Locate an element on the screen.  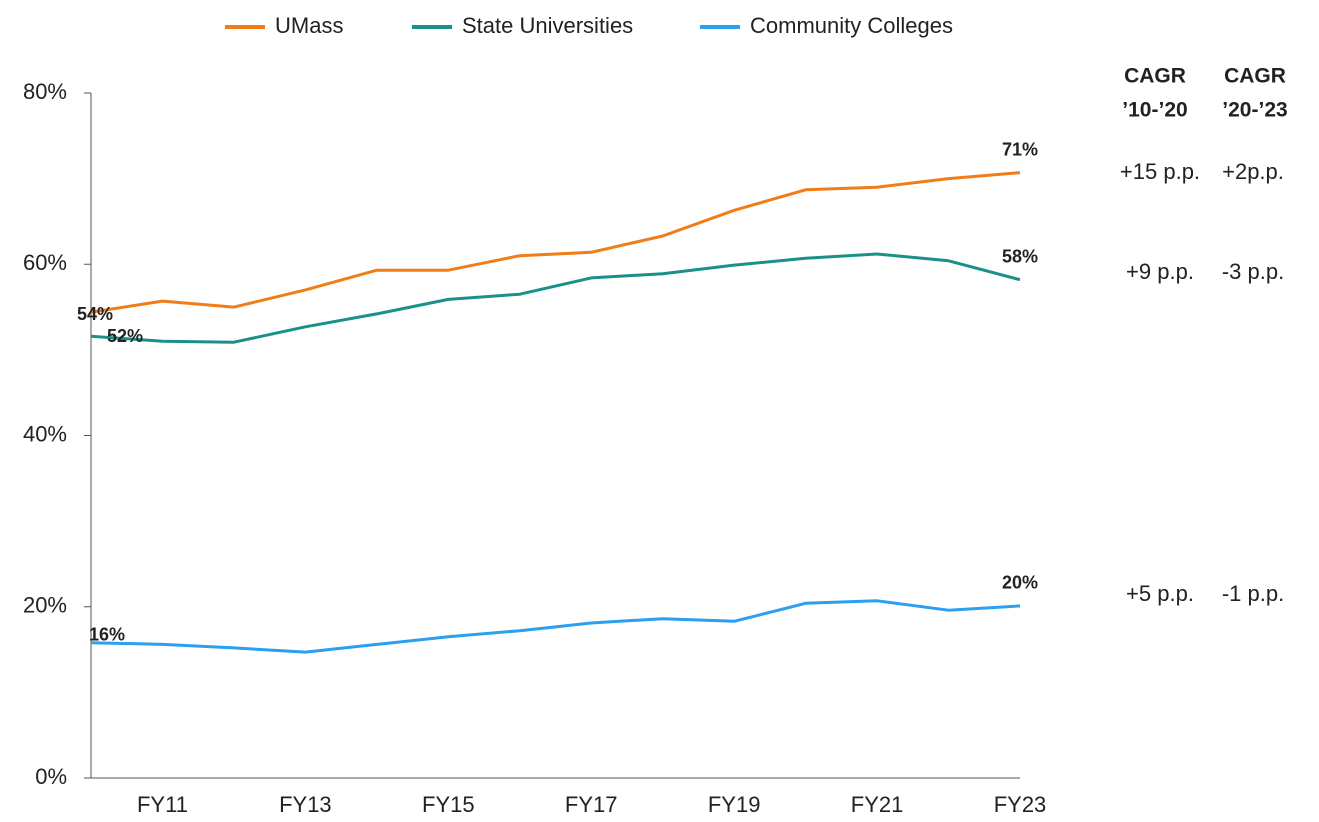
y-tick-label: 40% is located at coordinates (45, 433).